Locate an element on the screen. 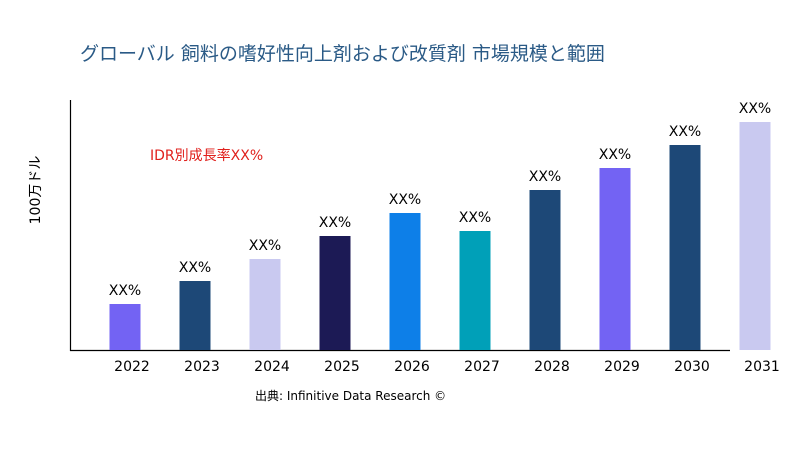 This screenshot has width=800, height=454. y-axis-label: 100万ドル is located at coordinates (36, 190).